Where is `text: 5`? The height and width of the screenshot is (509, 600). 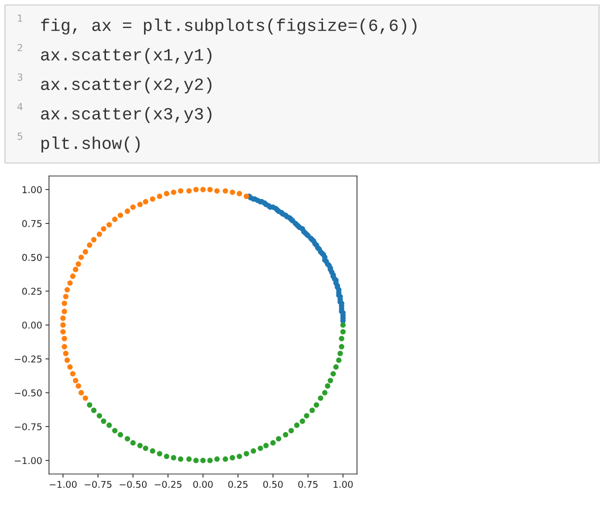
text: 5 is located at coordinates (20, 136).